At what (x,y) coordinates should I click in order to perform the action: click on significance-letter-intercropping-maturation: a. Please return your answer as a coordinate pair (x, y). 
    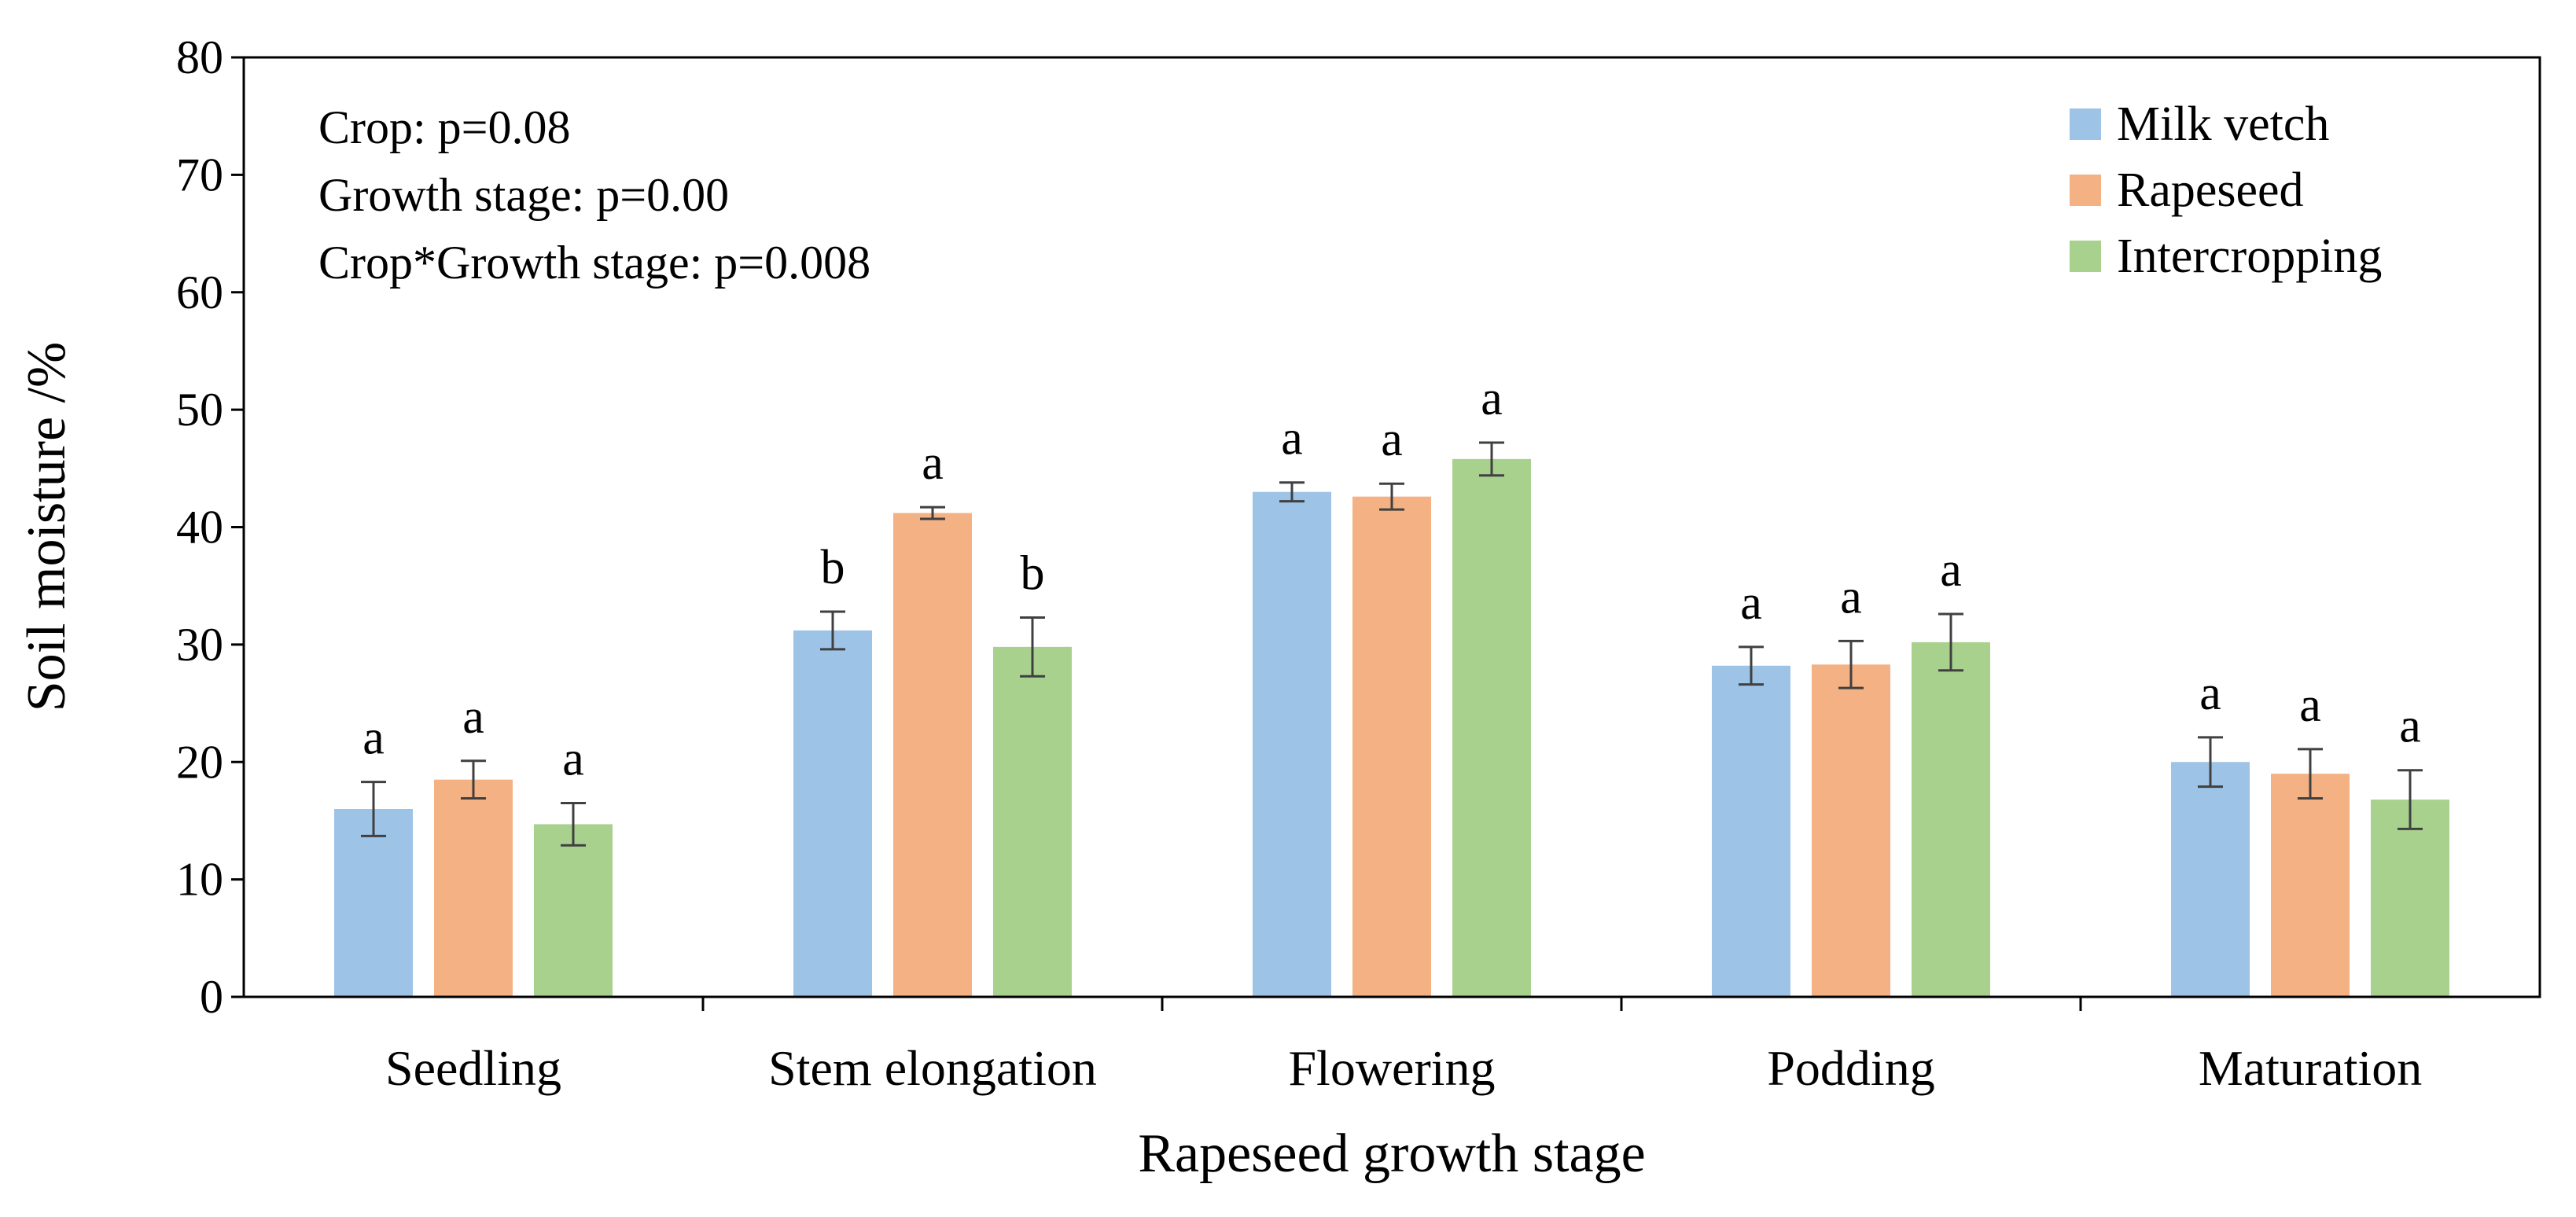
    Looking at the image, I should click on (2410, 726).